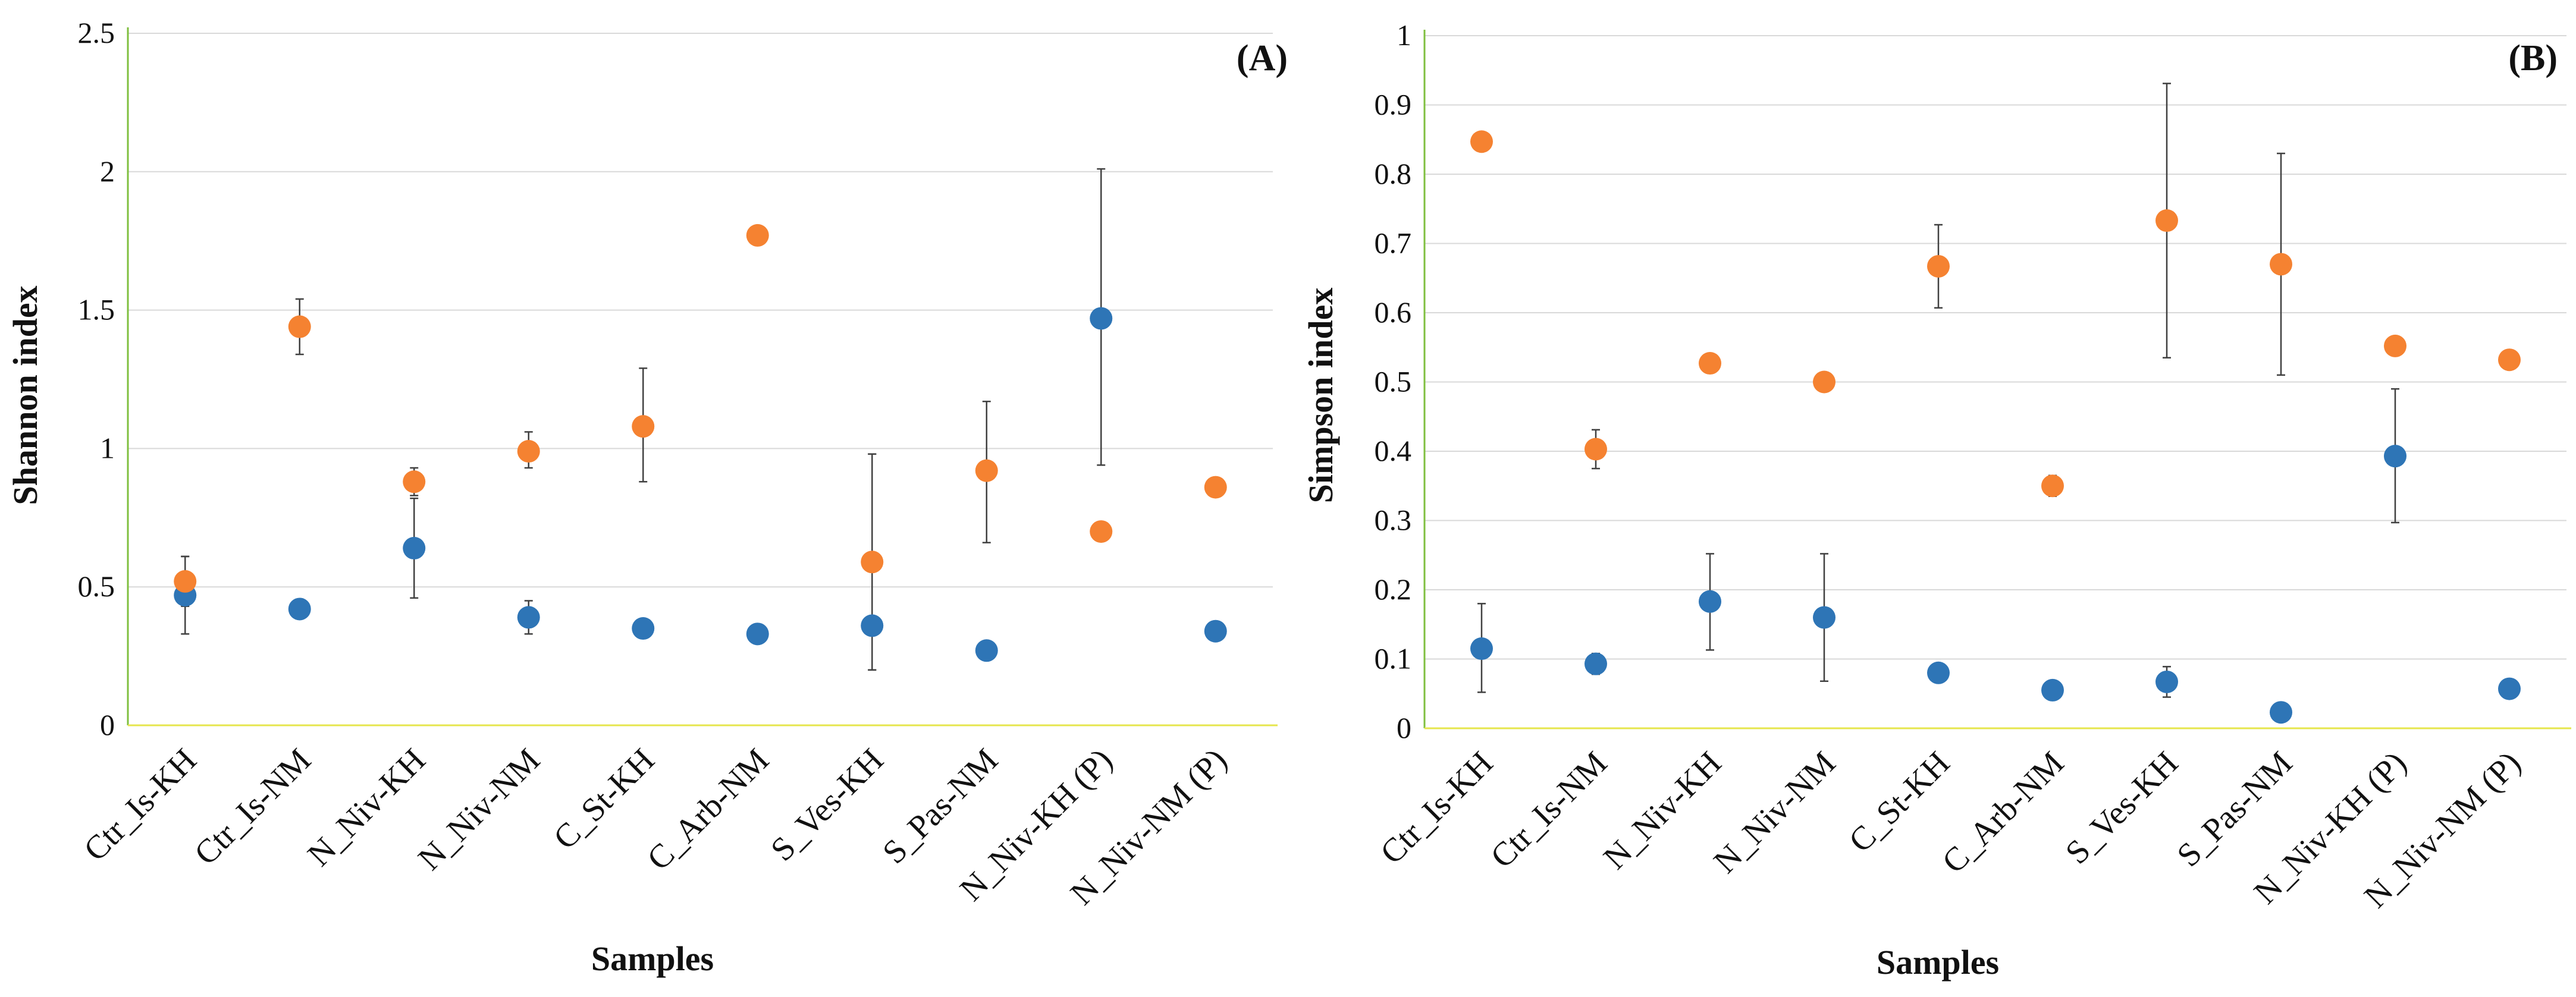 Image resolution: width=2576 pixels, height=997 pixels. I want to click on x-axis-title-samples-a: Samples, so click(652, 958).